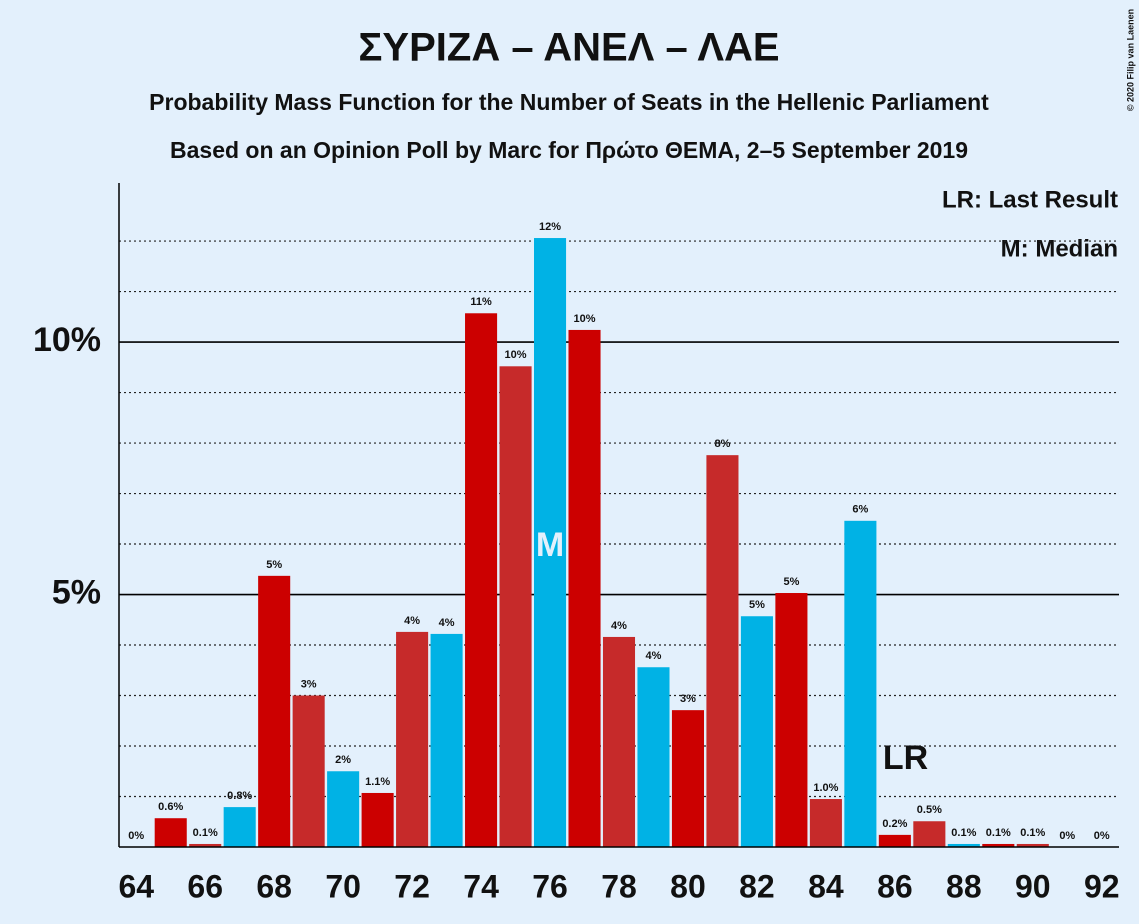 This screenshot has width=1139, height=924. What do you see at coordinates (619, 886) in the screenshot?
I see `x-tick-label: 78` at bounding box center [619, 886].